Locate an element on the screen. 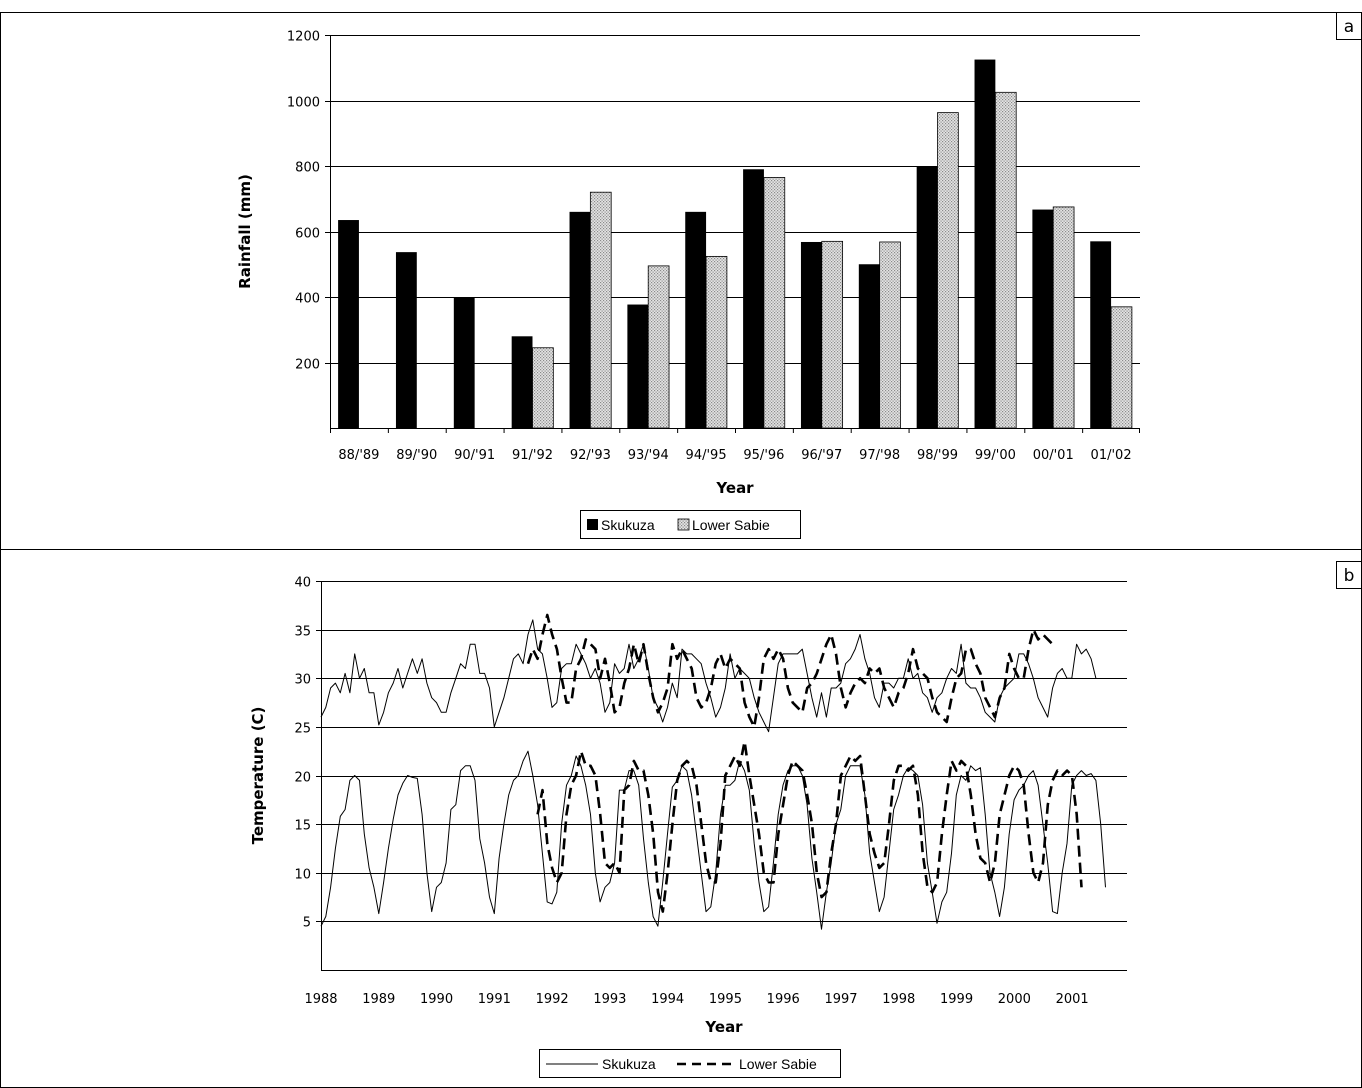 The height and width of the screenshot is (1088, 1362). temperature-x-tick-label-1997: 1997 is located at coordinates (840, 999).